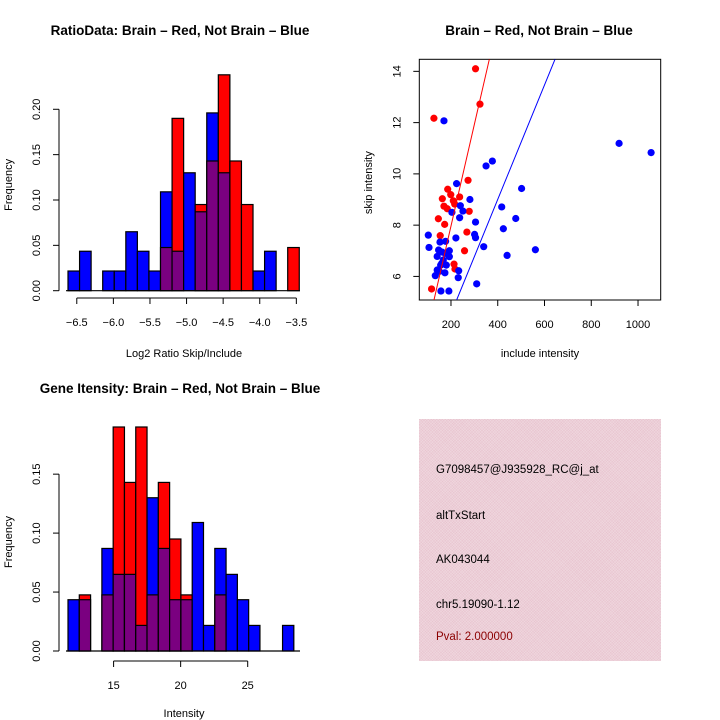 The image size is (720, 720). Describe the element at coordinates (293, 269) in the screenshot. I see `red-bar` at that location.